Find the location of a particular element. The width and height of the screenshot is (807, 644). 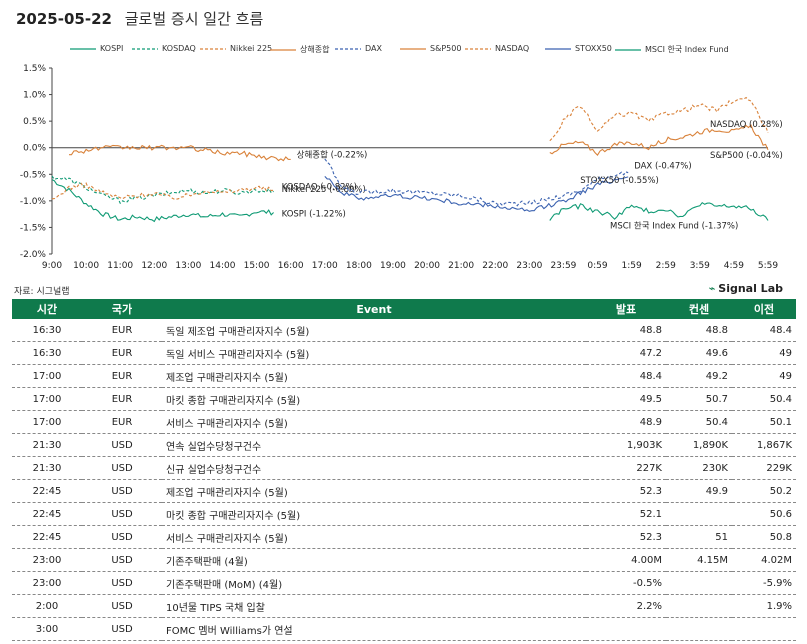

row-actual: 4.00M is located at coordinates (626, 560).